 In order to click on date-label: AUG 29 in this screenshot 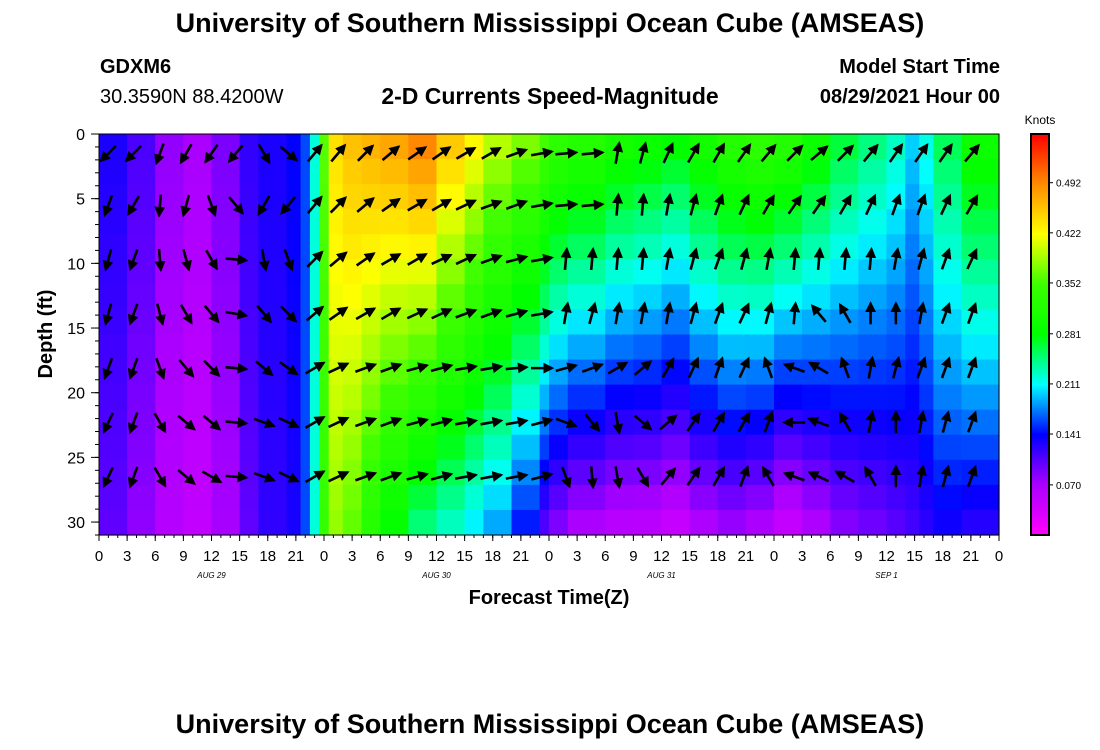, I will do `click(211, 575)`.